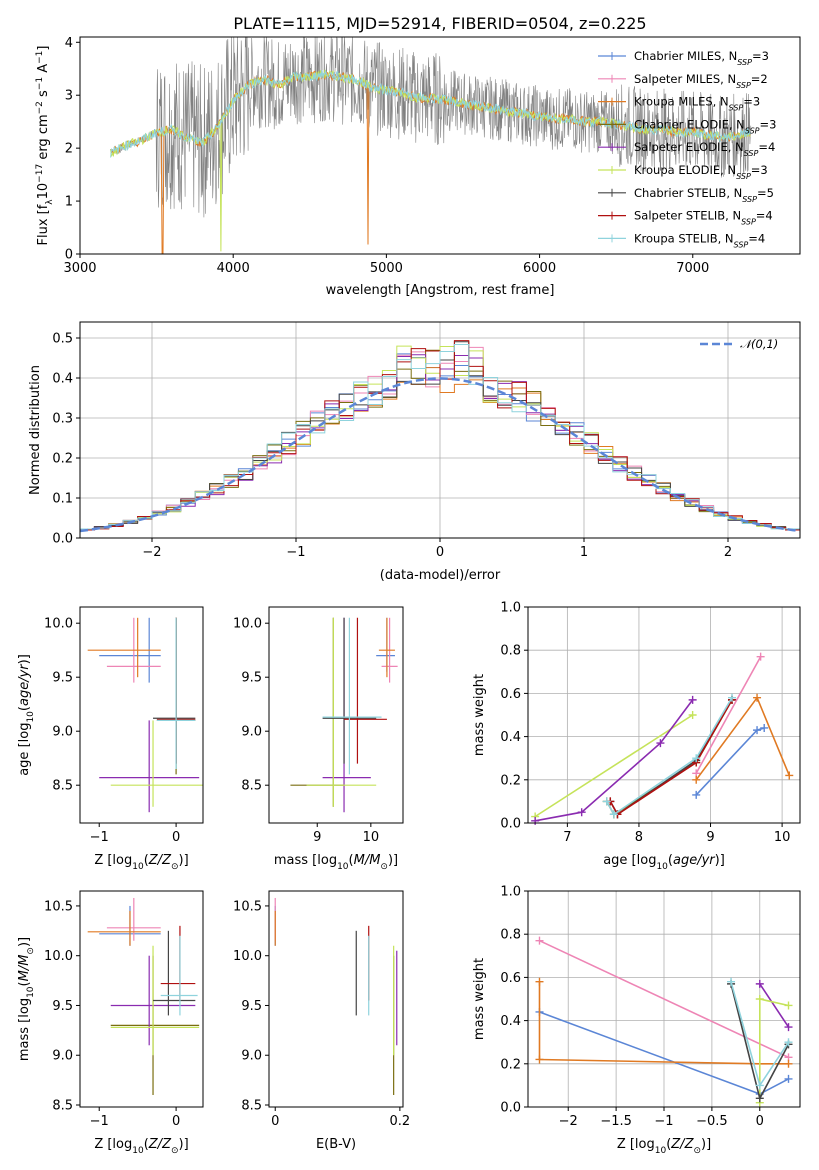 This screenshot has height=1170, width=819. Describe the element at coordinates (69, 202) in the screenshot. I see `y-tick-label: 1` at that location.